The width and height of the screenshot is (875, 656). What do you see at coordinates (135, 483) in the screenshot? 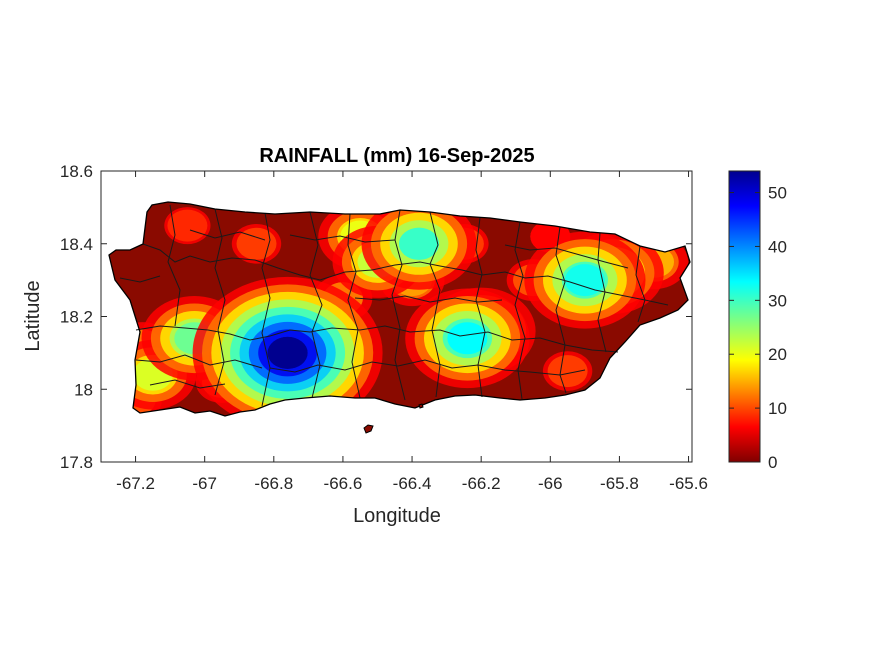
I see `x-tick-label: -67.2` at bounding box center [135, 483].